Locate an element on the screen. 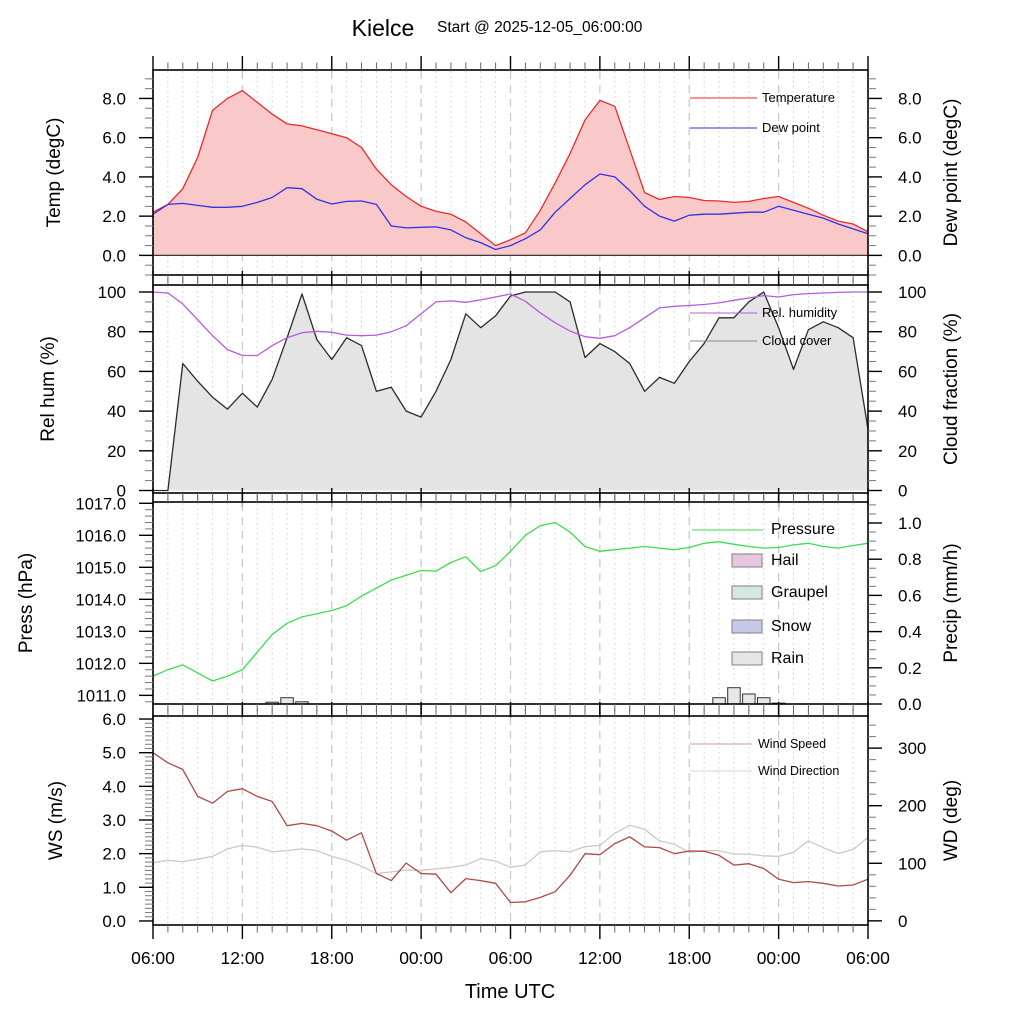  right-tick-label: 80 is located at coordinates (907, 332).